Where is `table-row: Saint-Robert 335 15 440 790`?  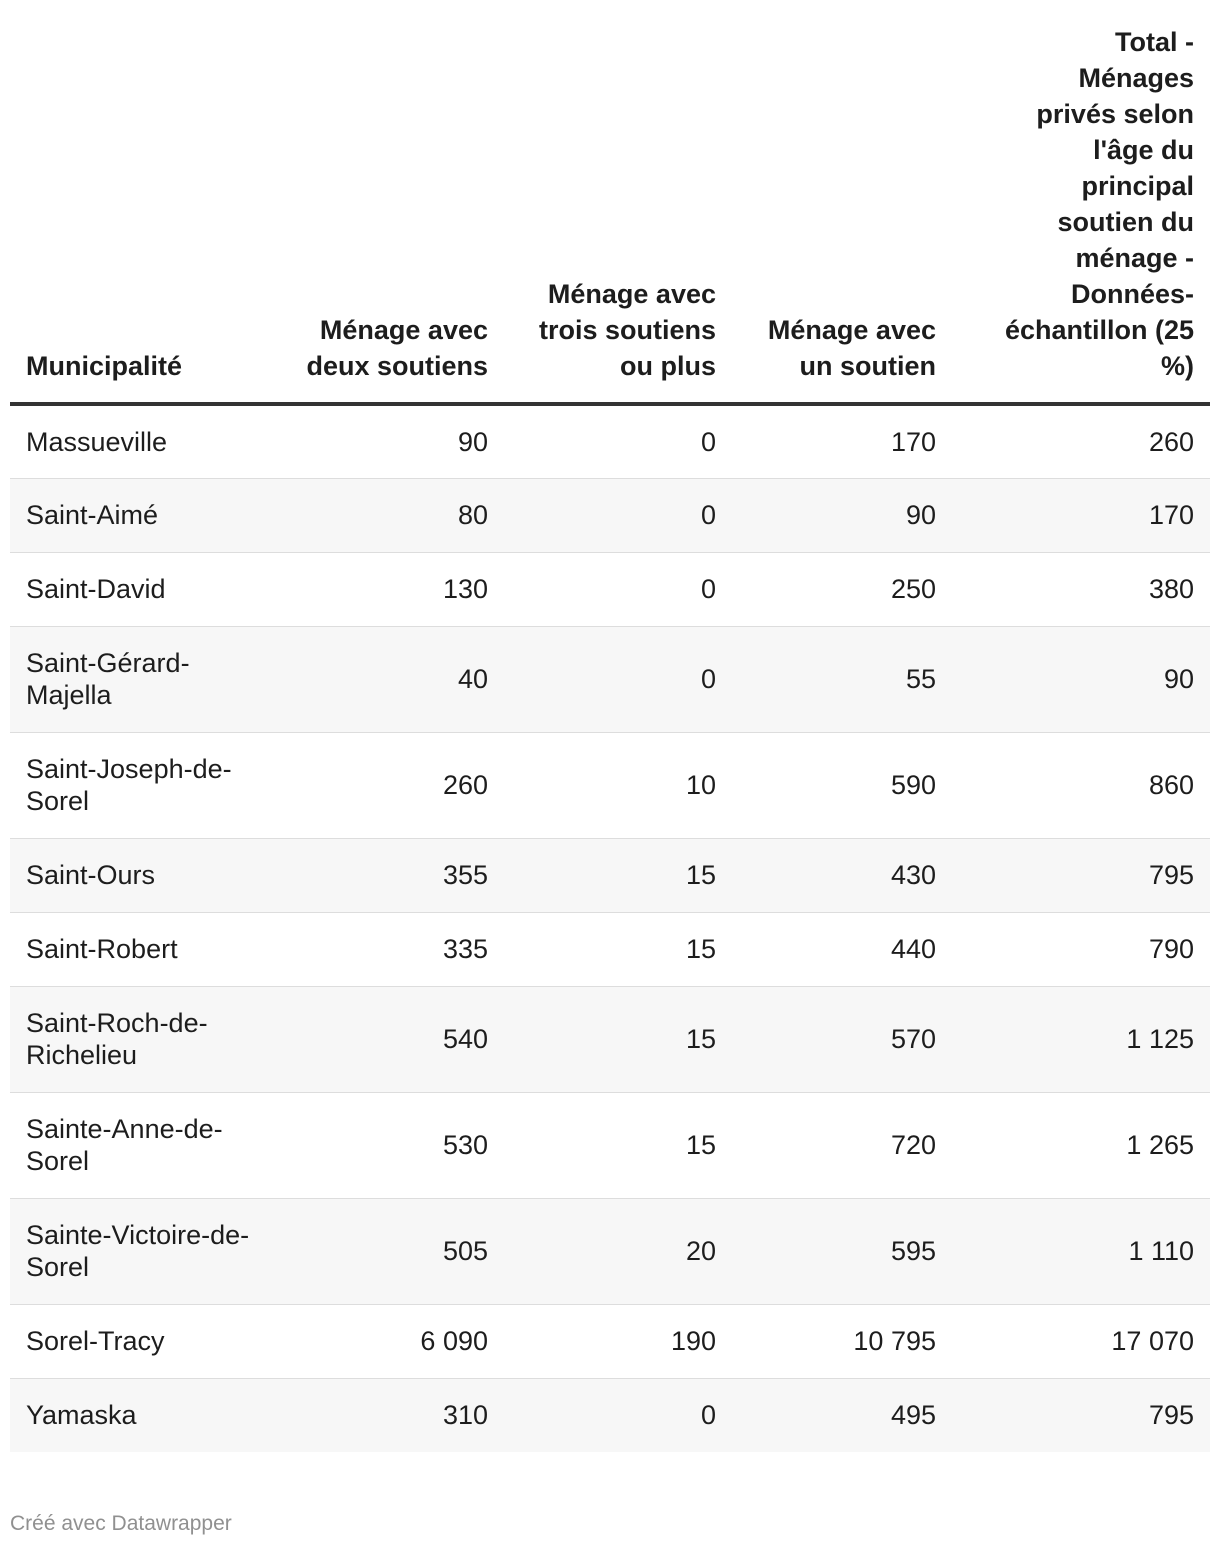 table-row: Saint-Robert 335 15 440 790 is located at coordinates (610, 949).